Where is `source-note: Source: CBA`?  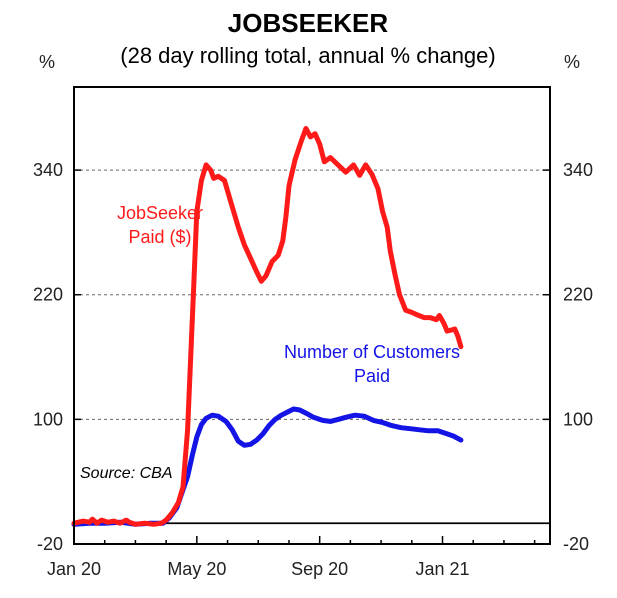 source-note: Source: CBA is located at coordinates (126, 473).